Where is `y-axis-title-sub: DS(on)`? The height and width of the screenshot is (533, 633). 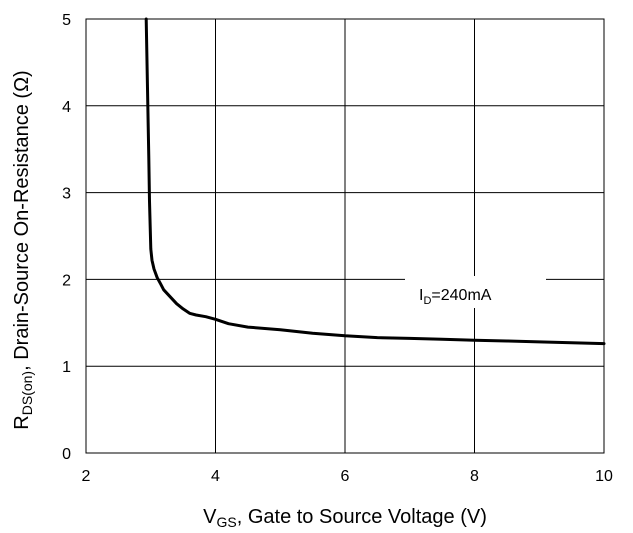 y-axis-title-sub: DS(on) is located at coordinates (27, 393).